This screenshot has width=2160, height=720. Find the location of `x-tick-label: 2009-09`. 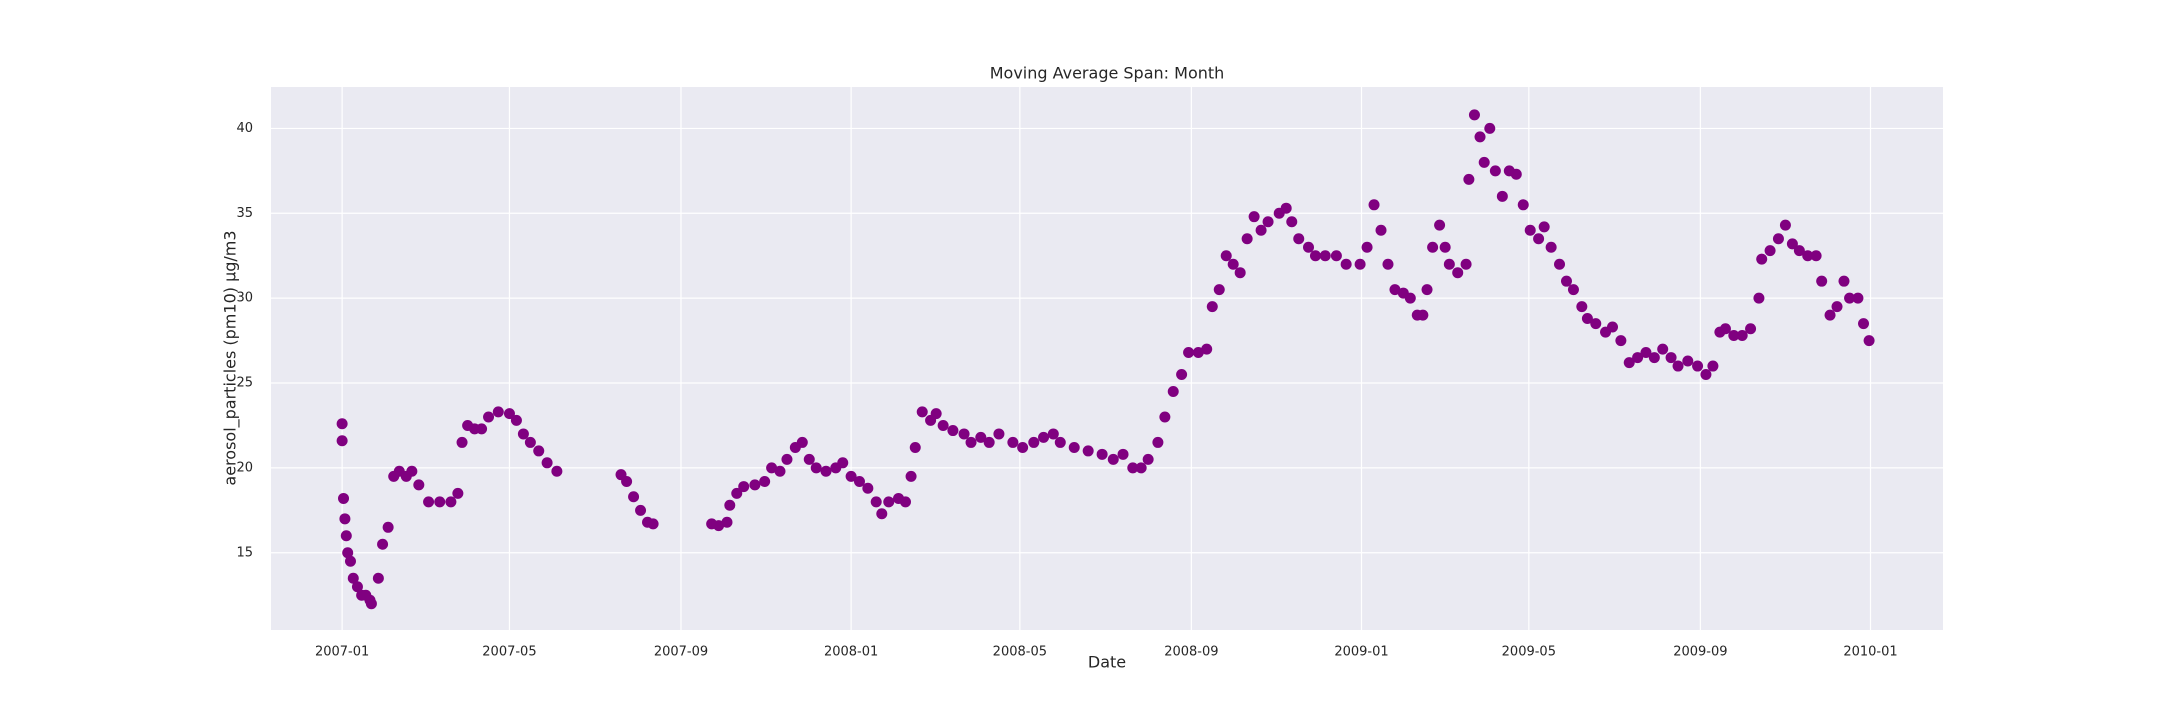

x-tick-label: 2009-09 is located at coordinates (1700, 652).